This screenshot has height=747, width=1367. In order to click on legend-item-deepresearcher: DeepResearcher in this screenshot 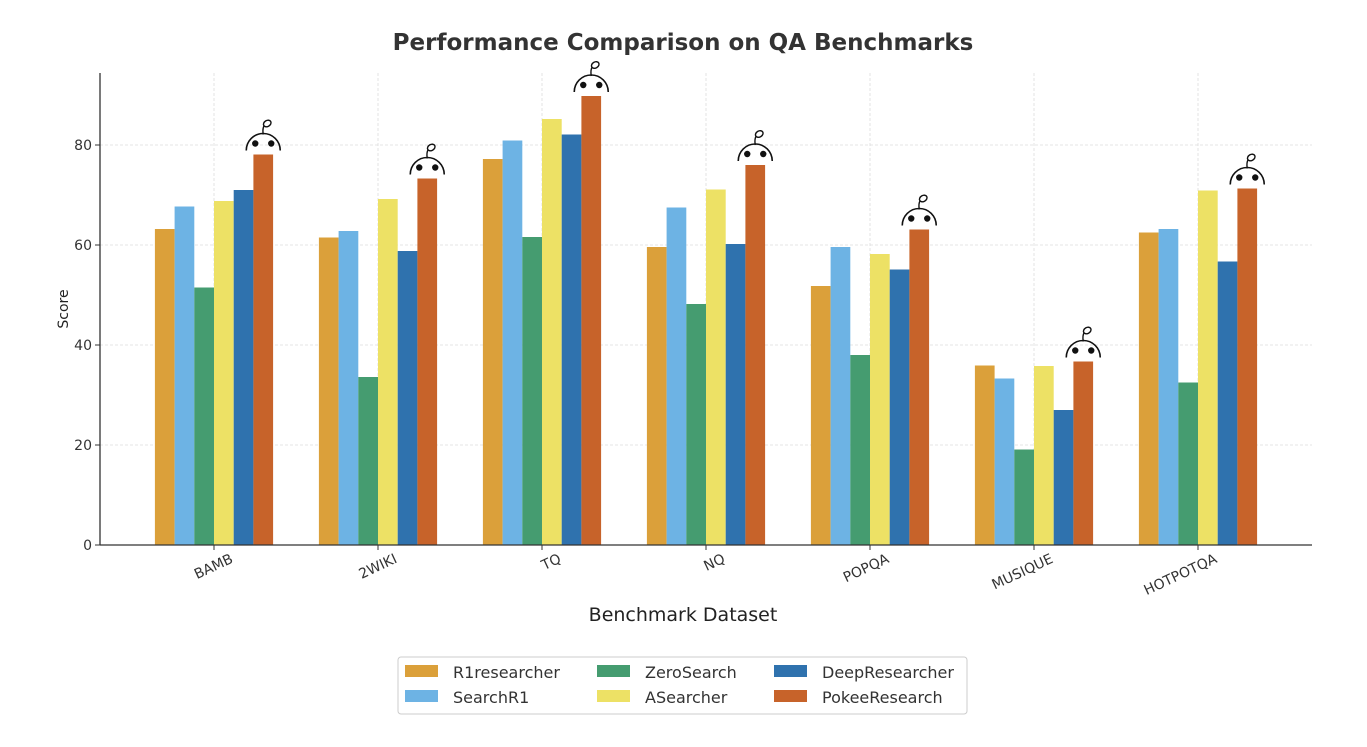, I will do `click(864, 672)`.